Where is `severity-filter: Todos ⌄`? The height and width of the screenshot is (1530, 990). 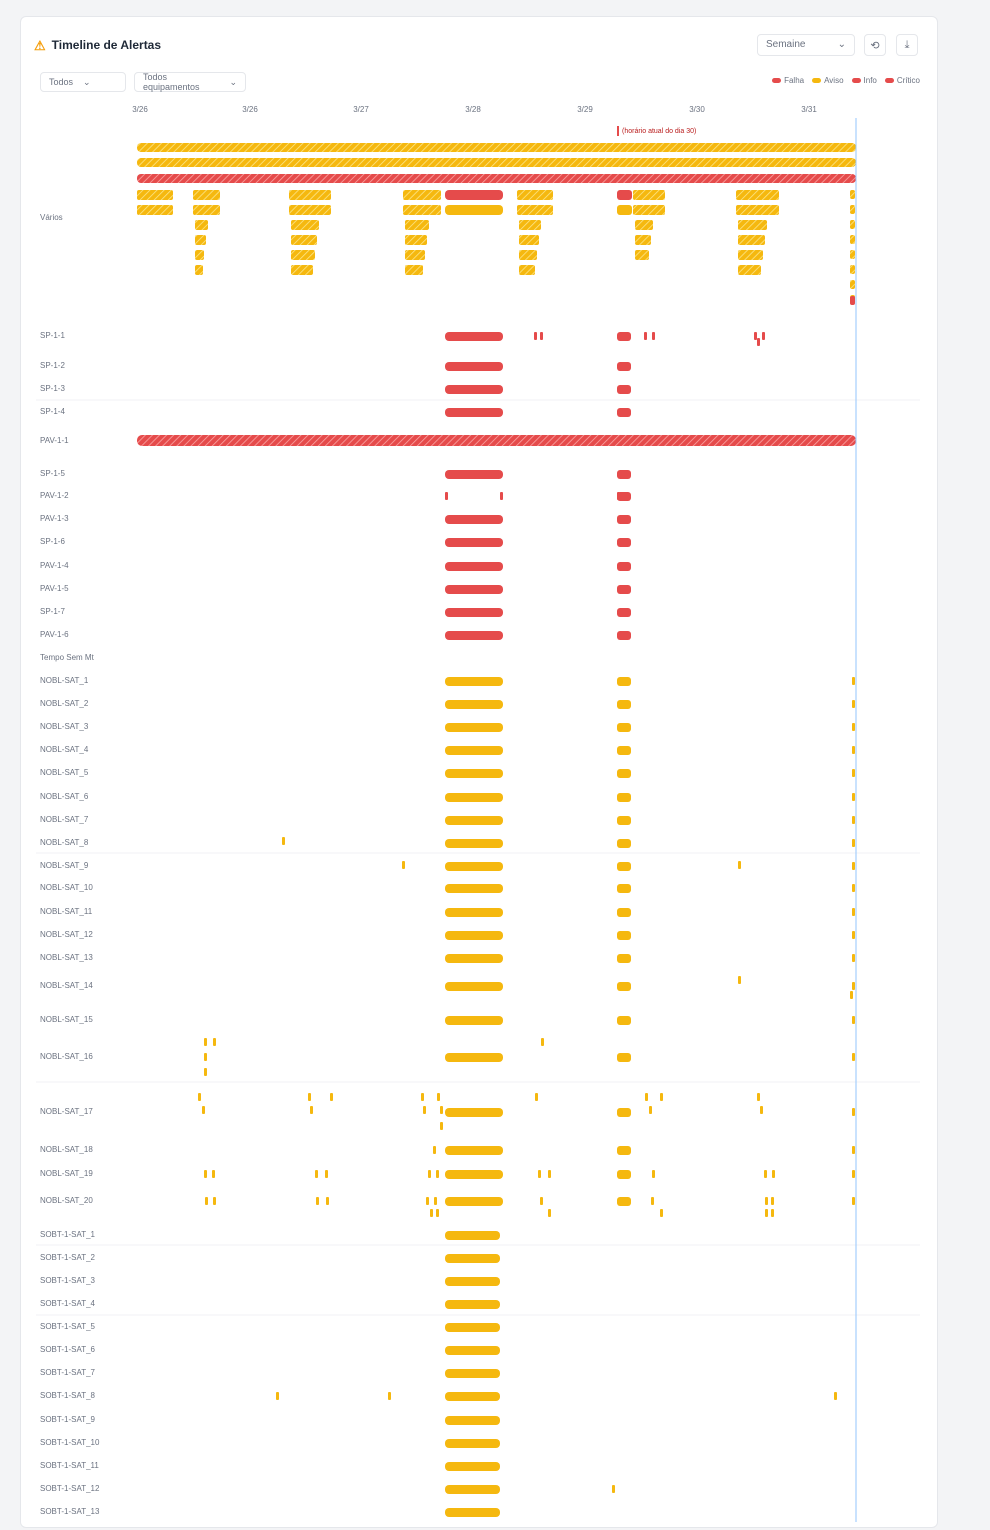
severity-filter: Todos ⌄ is located at coordinates (83, 82).